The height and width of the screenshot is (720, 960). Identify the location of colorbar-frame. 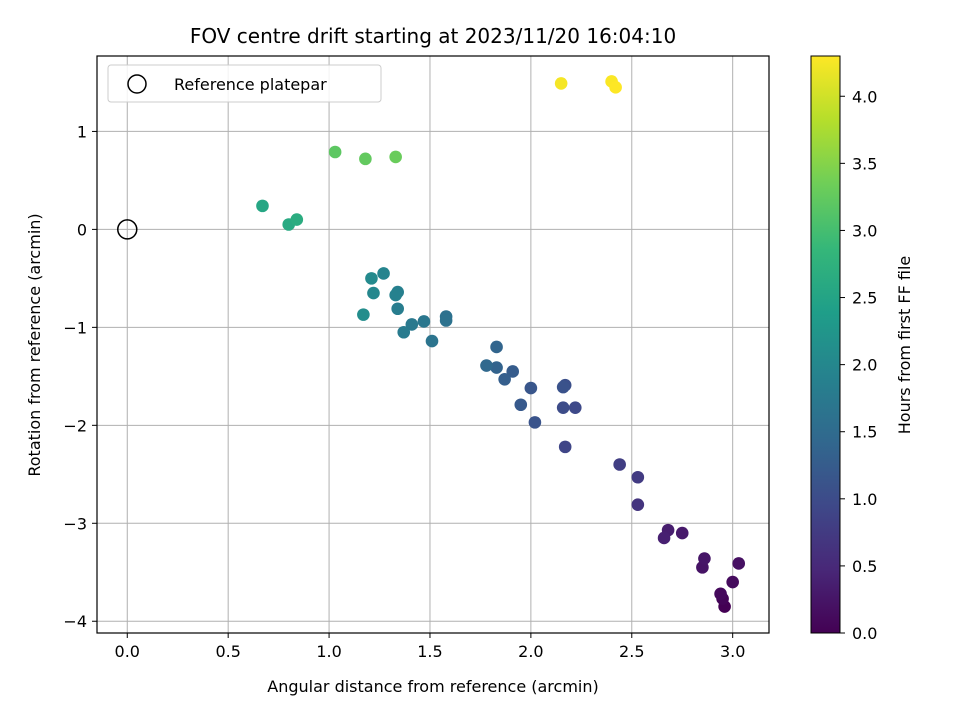
(825, 344).